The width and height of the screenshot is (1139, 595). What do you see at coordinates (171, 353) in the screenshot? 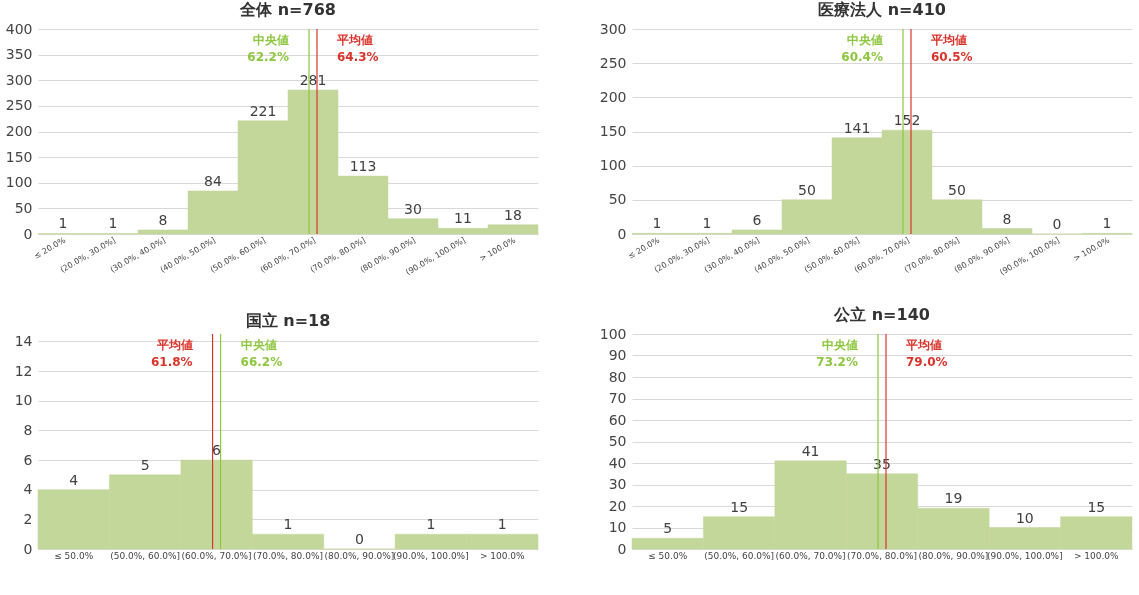
I see `ref-line-label: 平均値 61.8%` at bounding box center [171, 353].